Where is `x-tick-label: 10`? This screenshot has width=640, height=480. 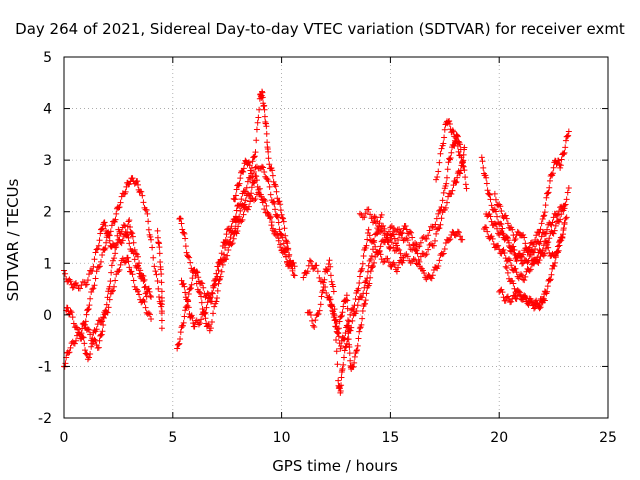 x-tick-label: 10 is located at coordinates (282, 438).